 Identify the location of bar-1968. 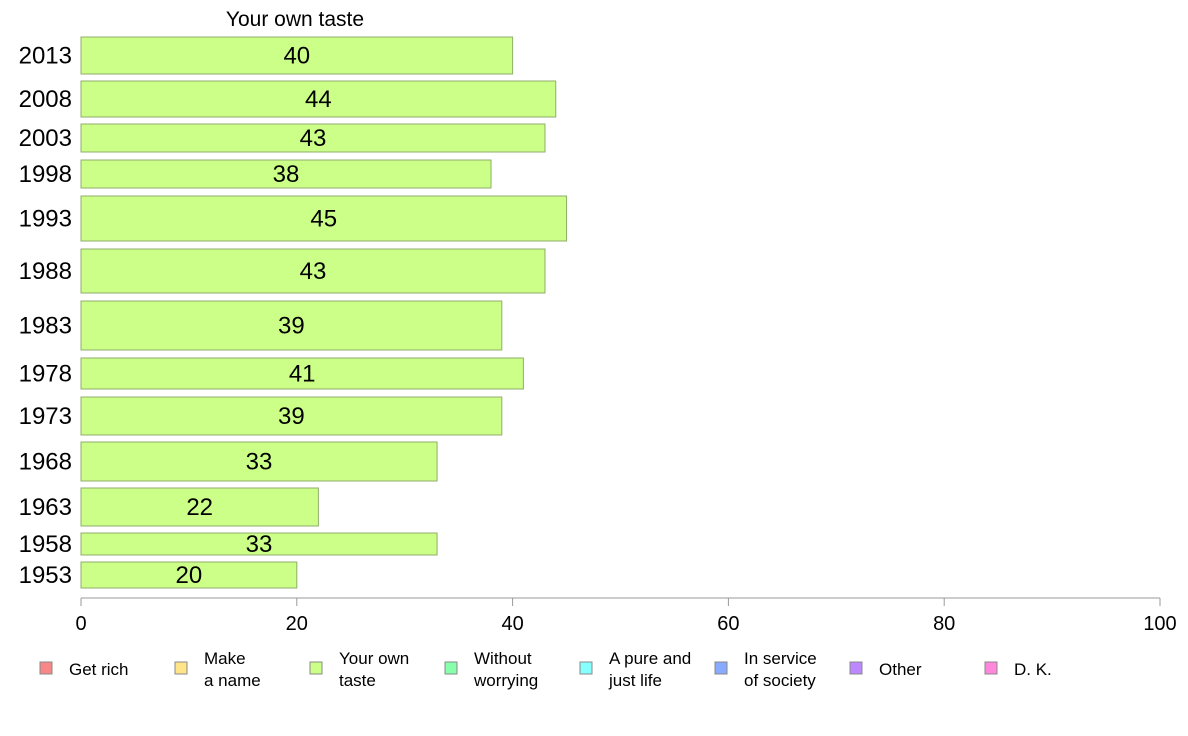
(259, 461).